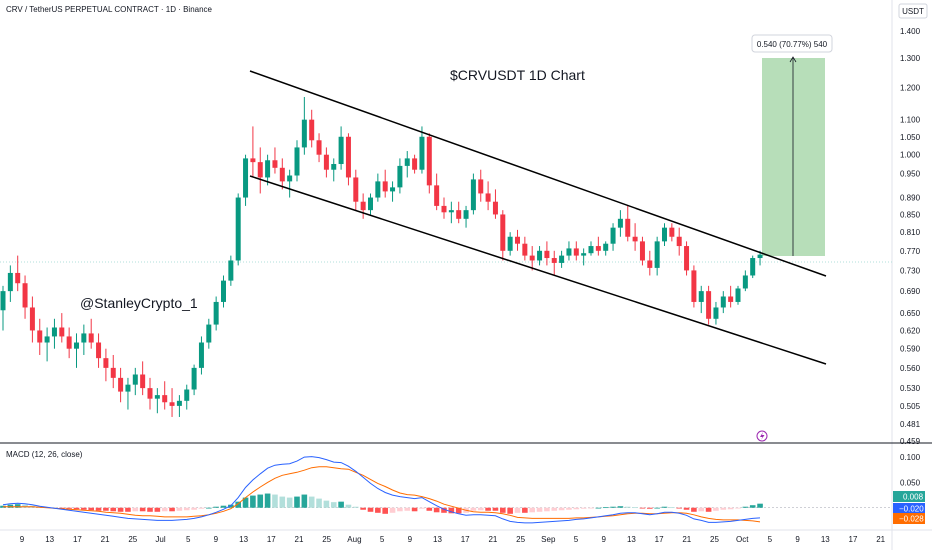 This screenshot has width=932, height=550. Describe the element at coordinates (792, 43) in the screenshot. I see `measure-tooltip: 0.540 (70.77%) 540` at that location.